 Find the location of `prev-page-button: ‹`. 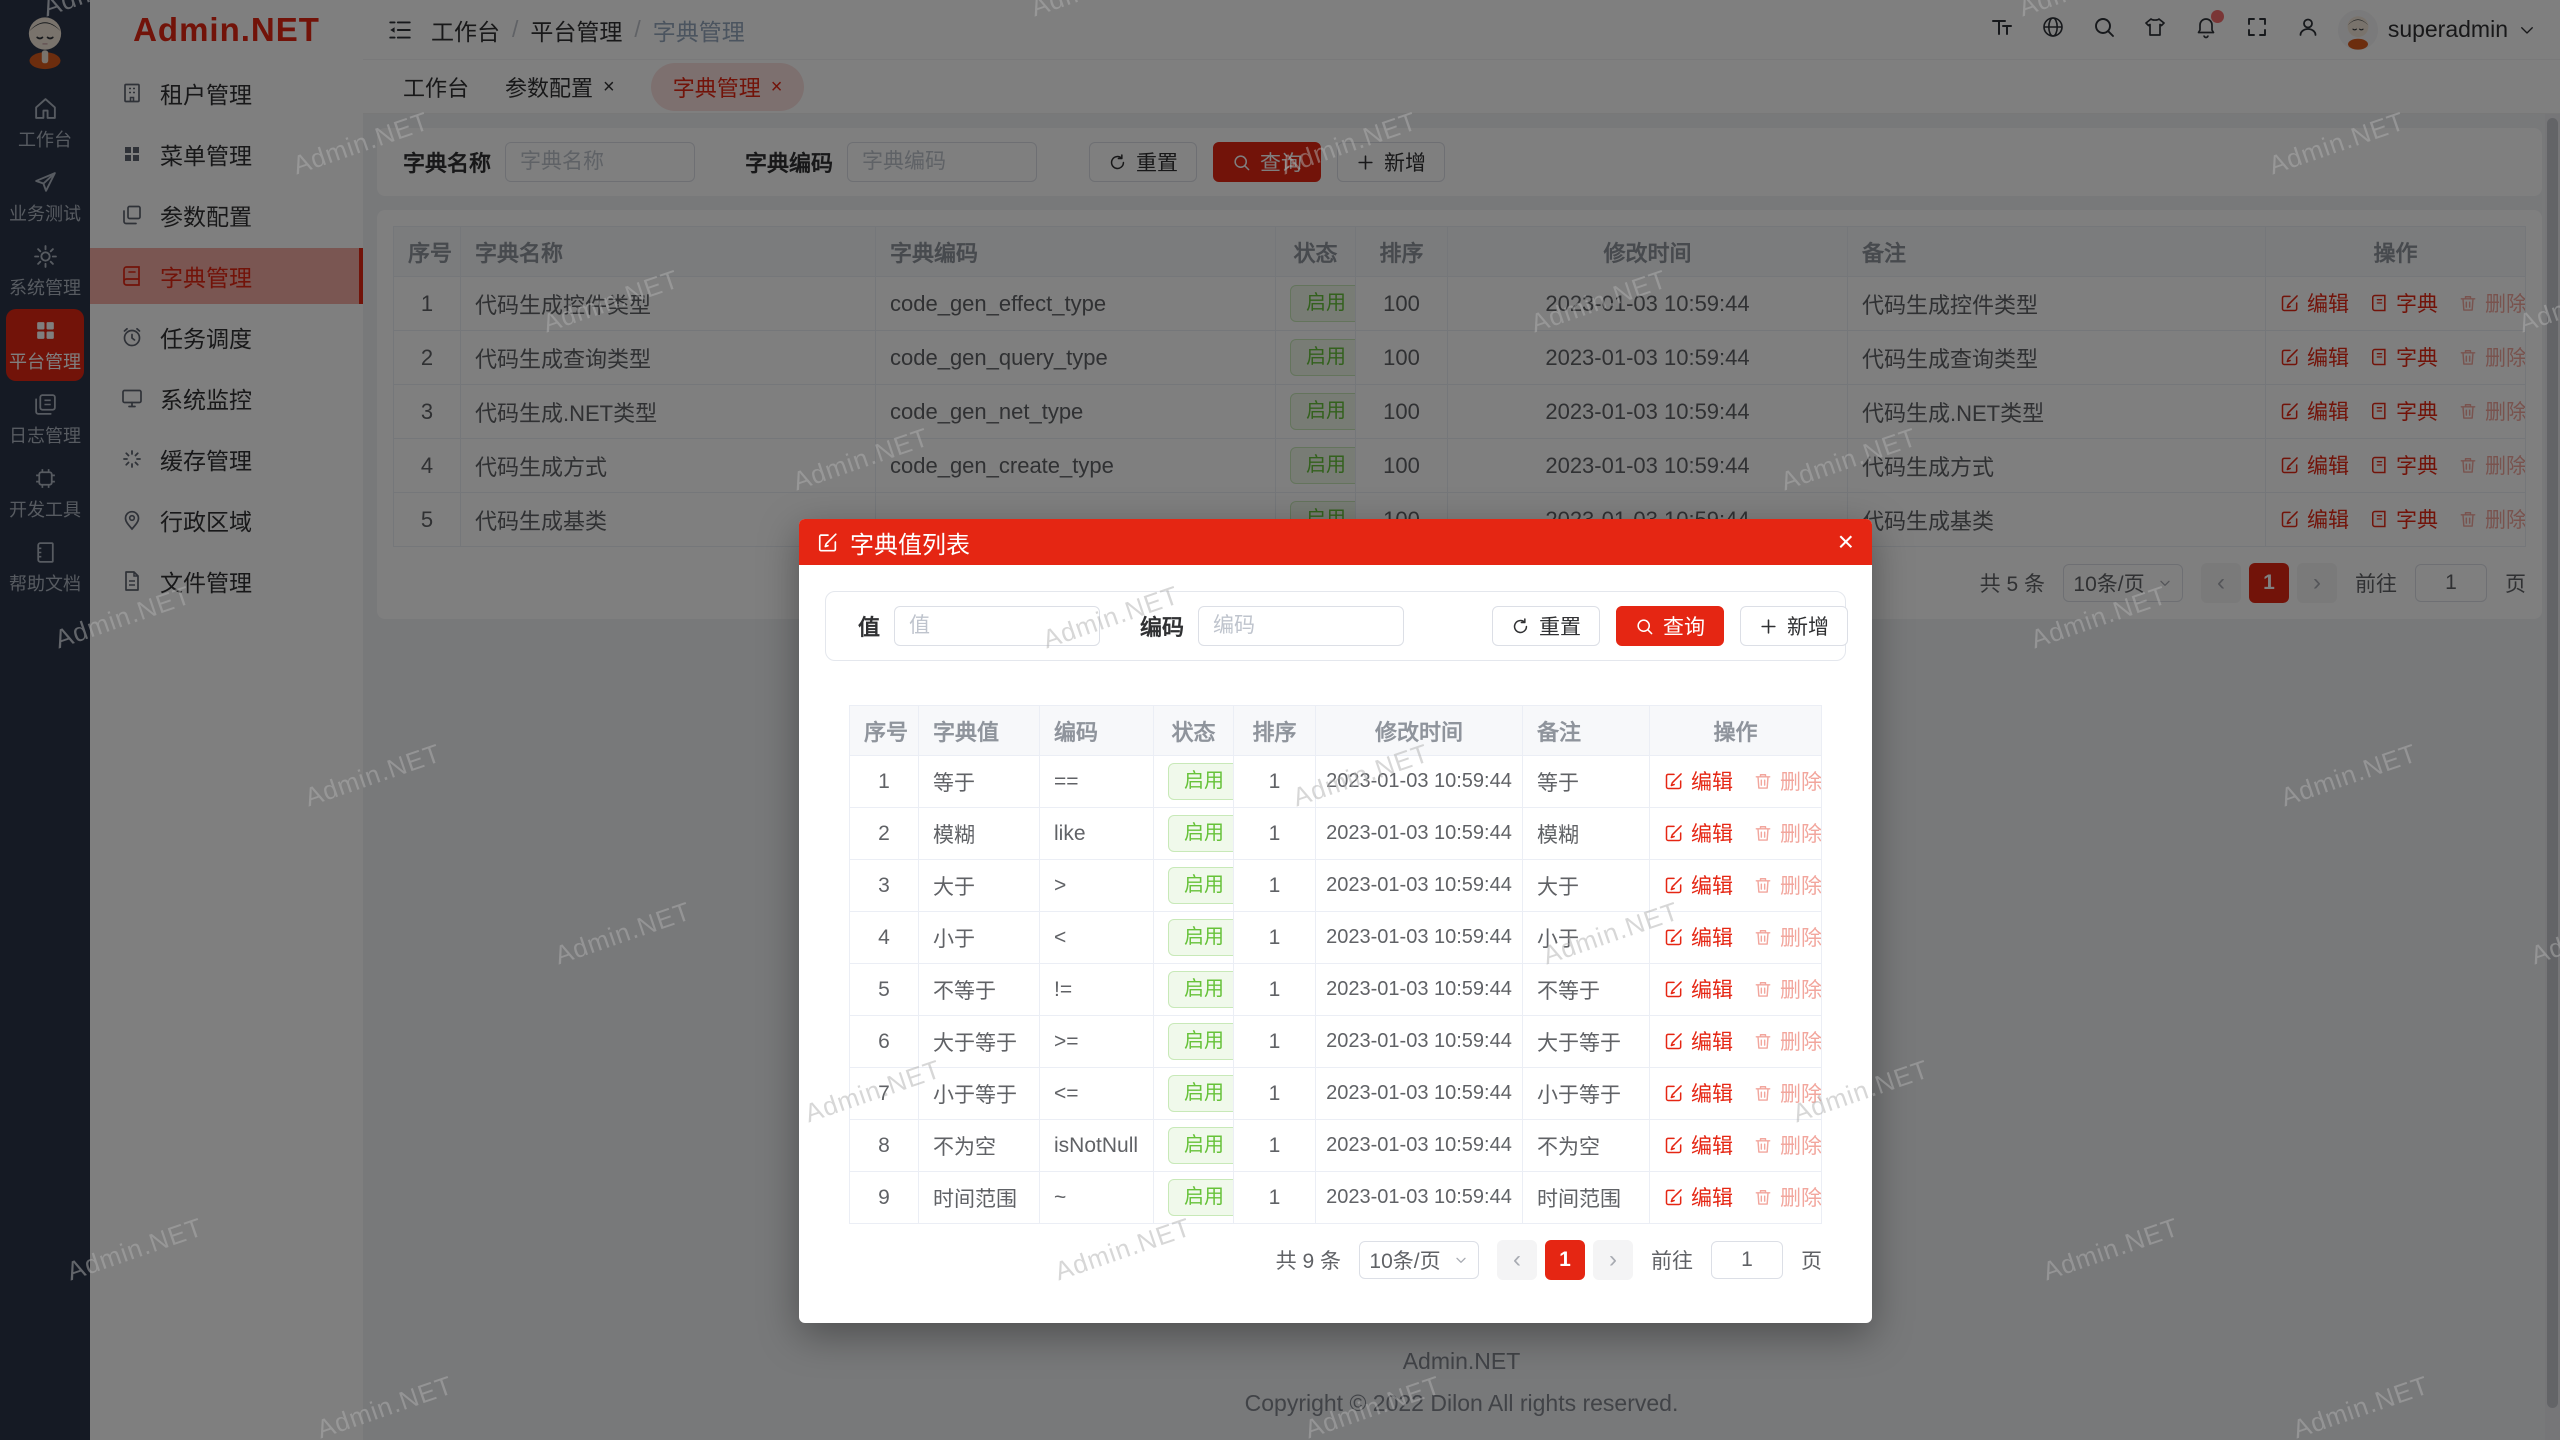

prev-page-button: ‹ is located at coordinates (1517, 1260).